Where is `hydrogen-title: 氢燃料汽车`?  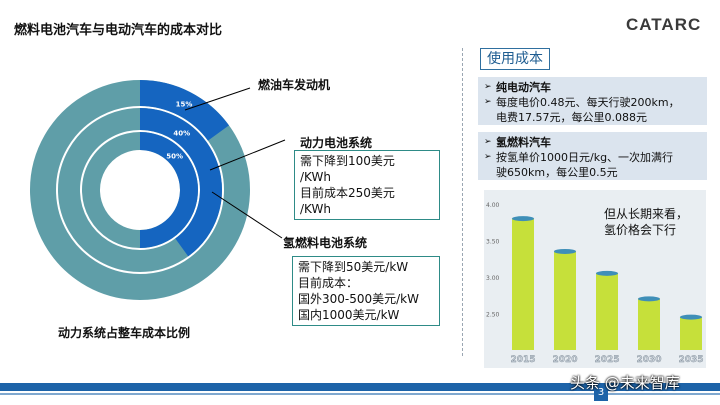 hydrogen-title: 氢燃料汽车 is located at coordinates (592, 142).